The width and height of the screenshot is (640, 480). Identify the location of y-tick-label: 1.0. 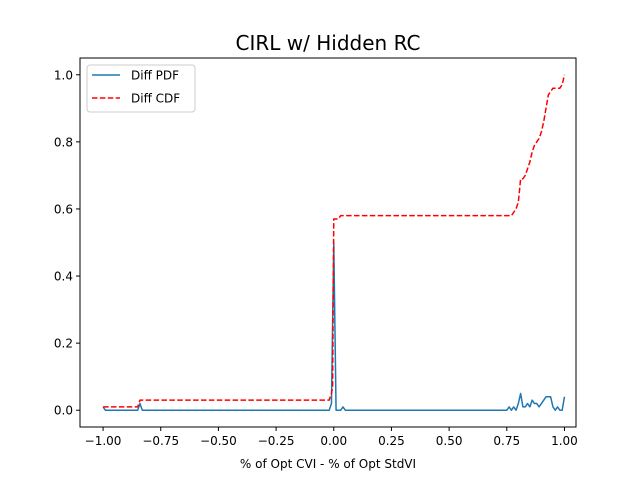
(63, 75).